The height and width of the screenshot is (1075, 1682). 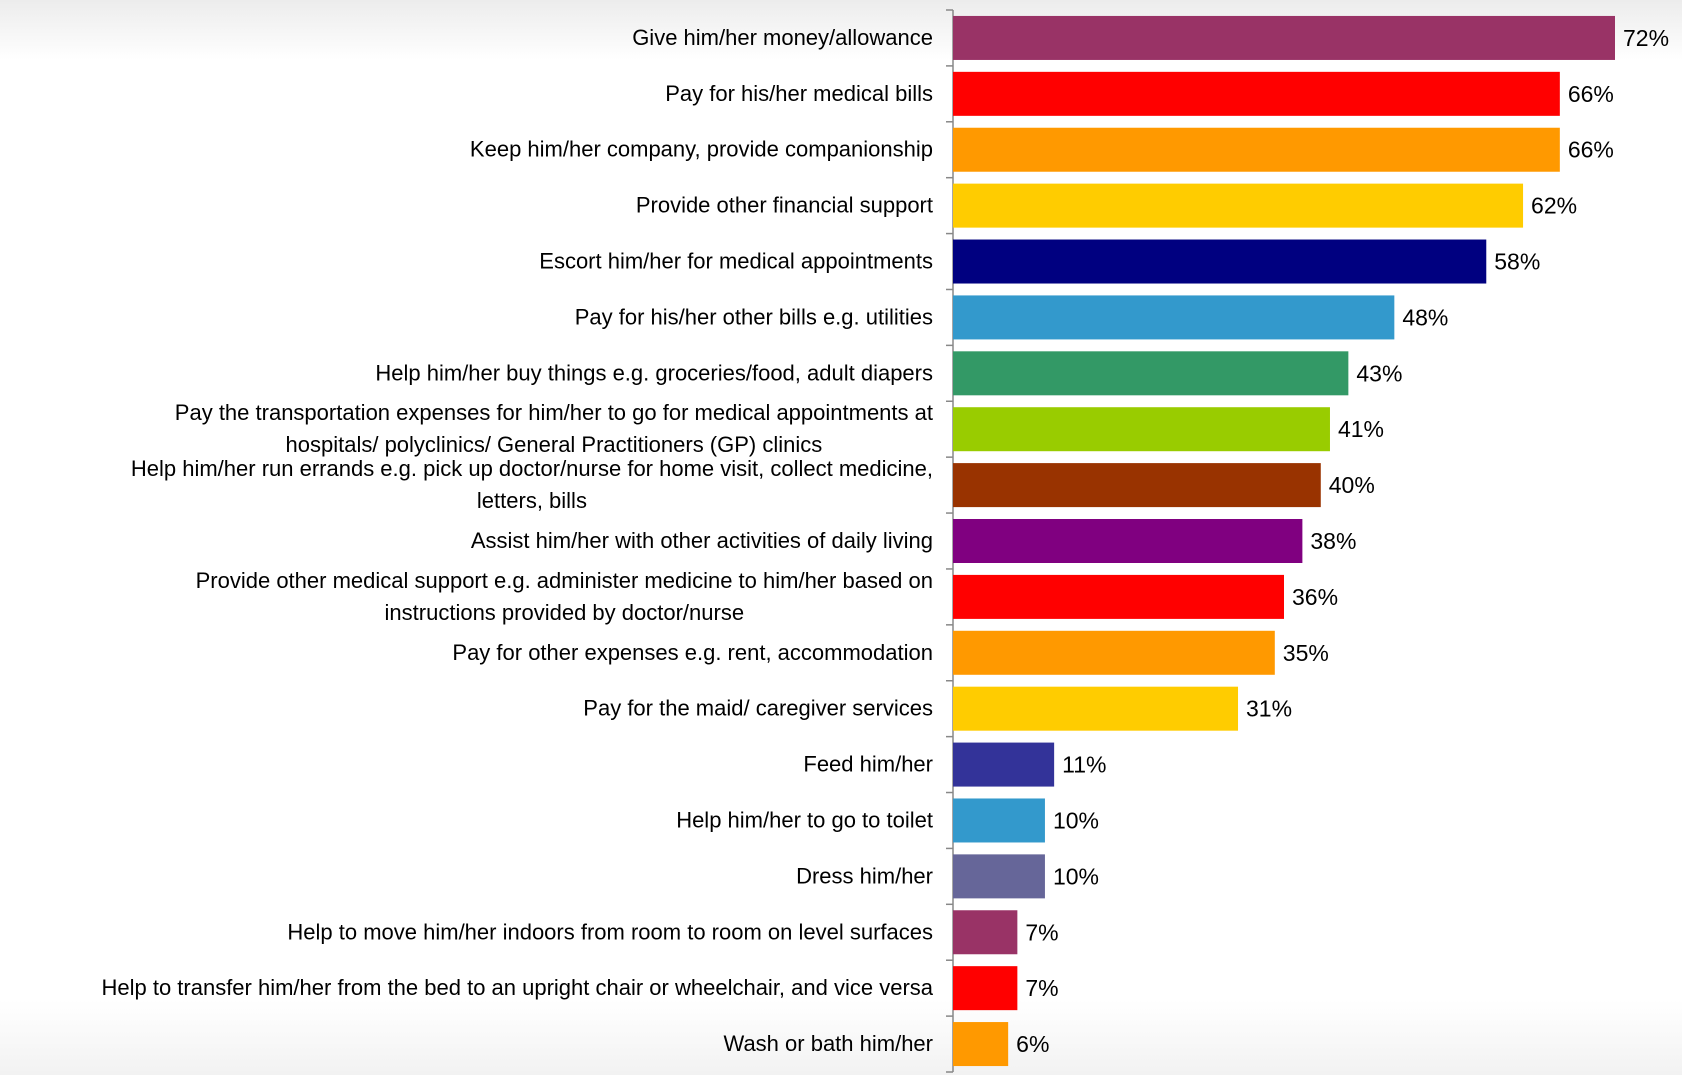 I want to click on category-label: Dress him/her, so click(x=864, y=875).